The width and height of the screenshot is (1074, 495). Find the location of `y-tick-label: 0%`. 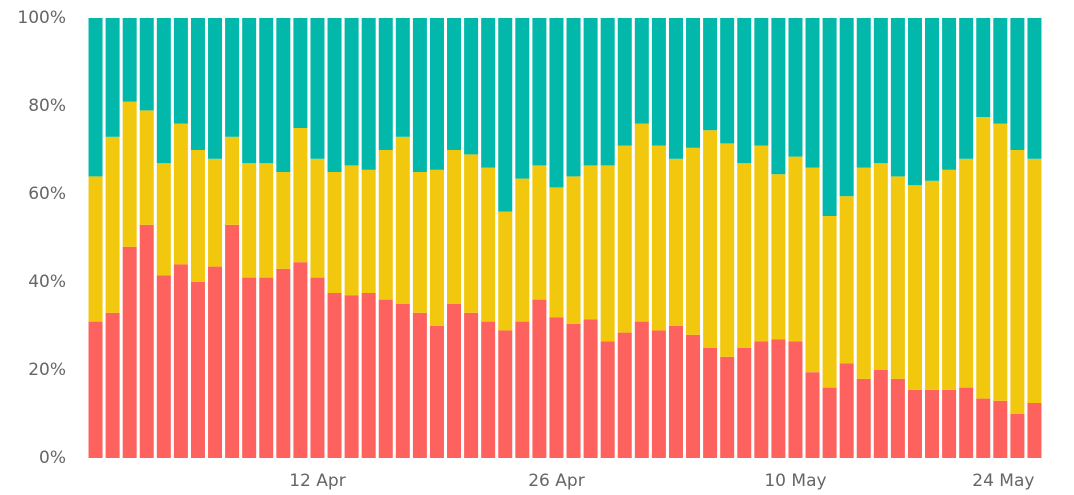

y-tick-label: 0% is located at coordinates (52, 458).